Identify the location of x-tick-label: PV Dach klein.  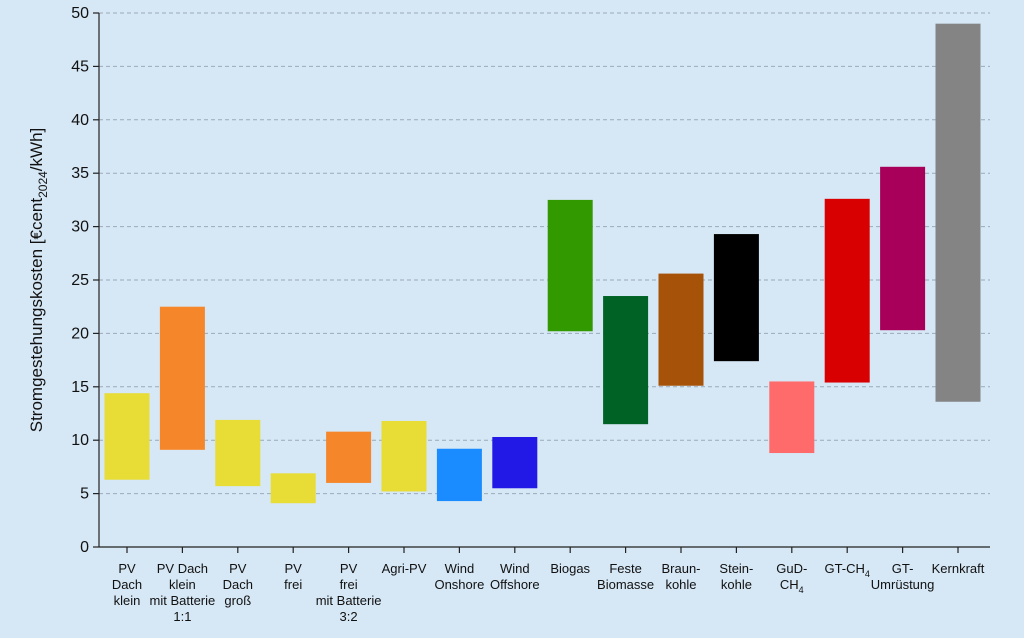
(127, 584).